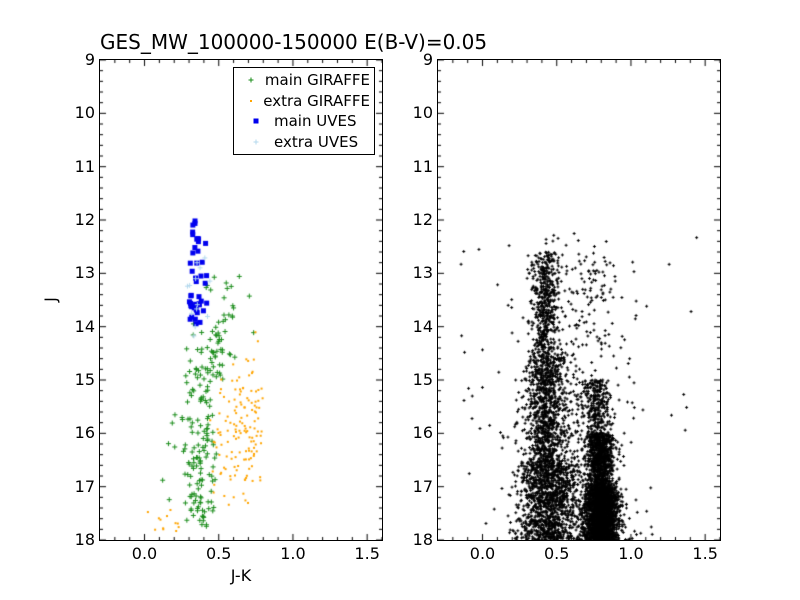 This screenshot has width=800, height=600. I want to click on right-xtick-1.5: 1.5, so click(705, 553).